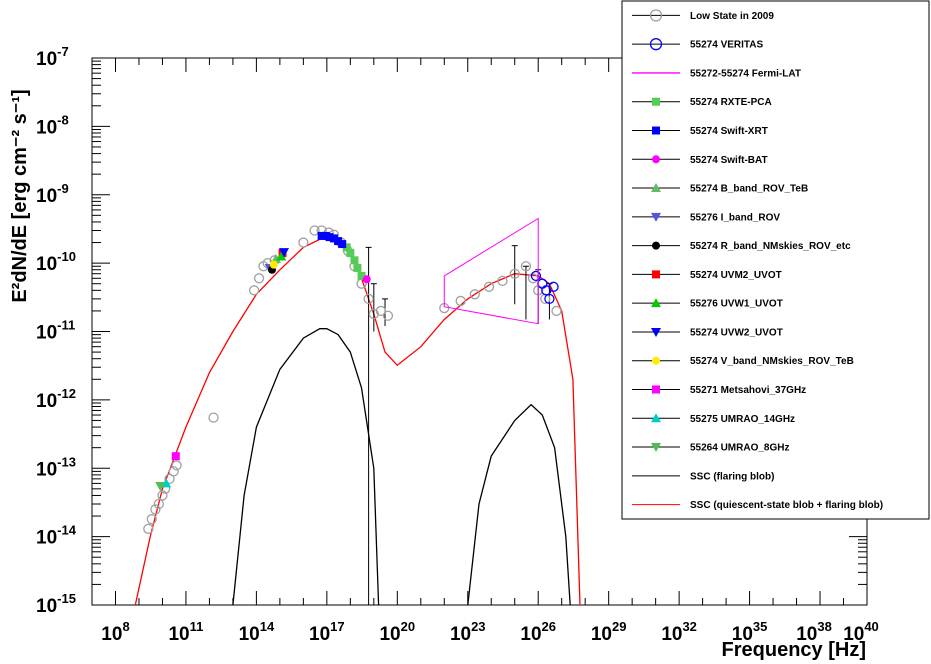 This screenshot has width=931, height=664. I want to click on legend-label: 55274 R_band_NMskies_ROV_etc, so click(770, 246).